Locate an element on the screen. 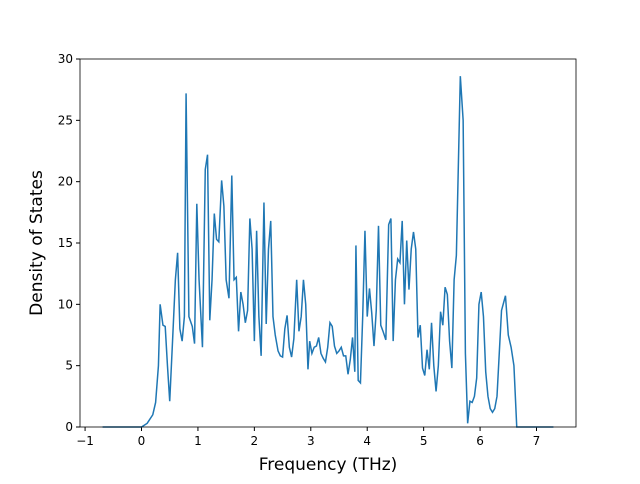 The image size is (640, 484). y-tick-label: 10 is located at coordinates (65, 304).